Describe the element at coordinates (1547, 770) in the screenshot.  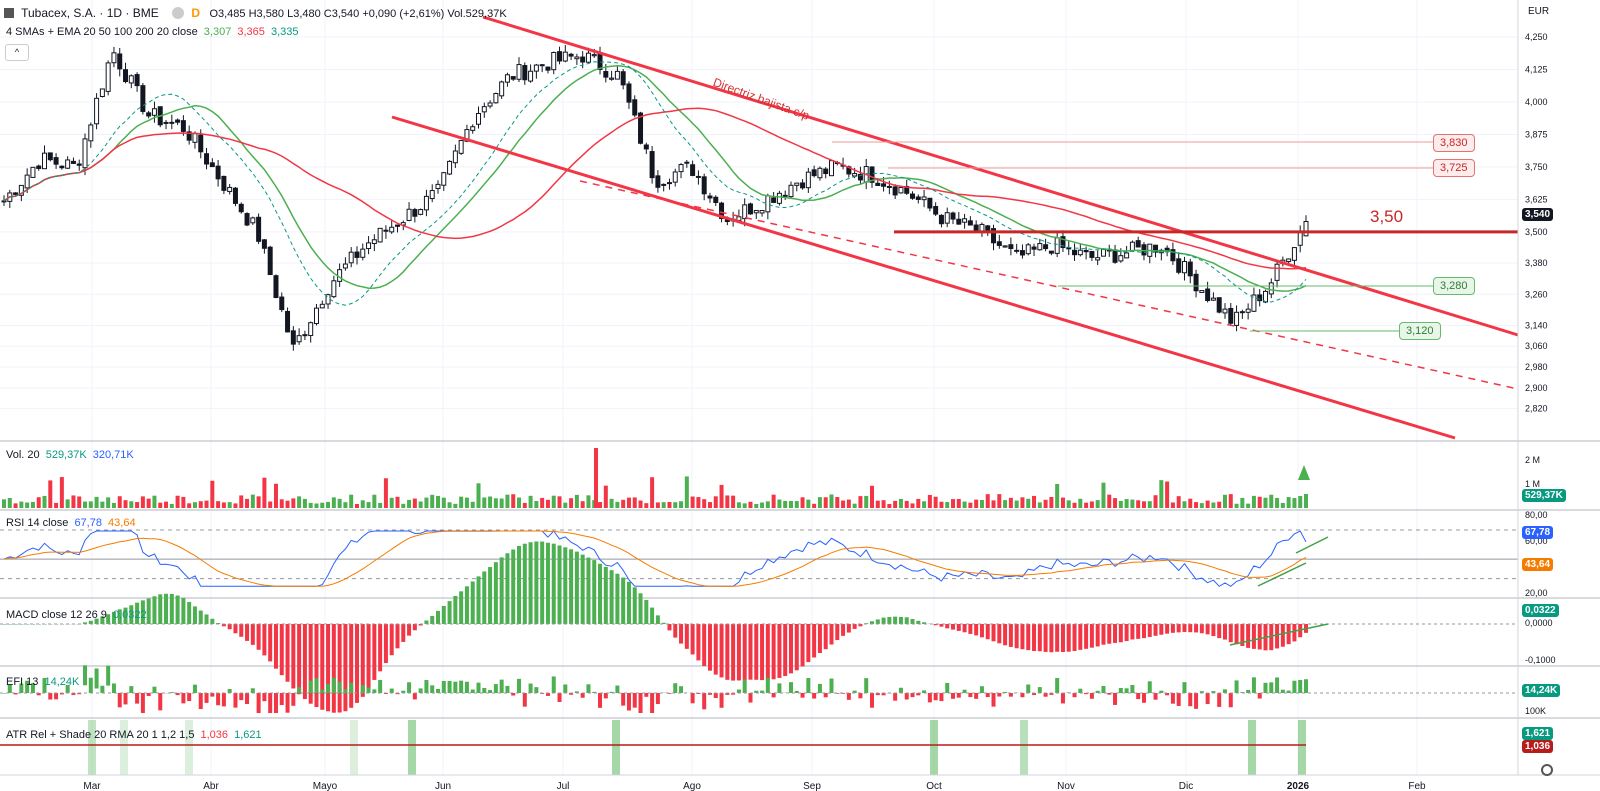
I see `settings-gear-icon` at that location.